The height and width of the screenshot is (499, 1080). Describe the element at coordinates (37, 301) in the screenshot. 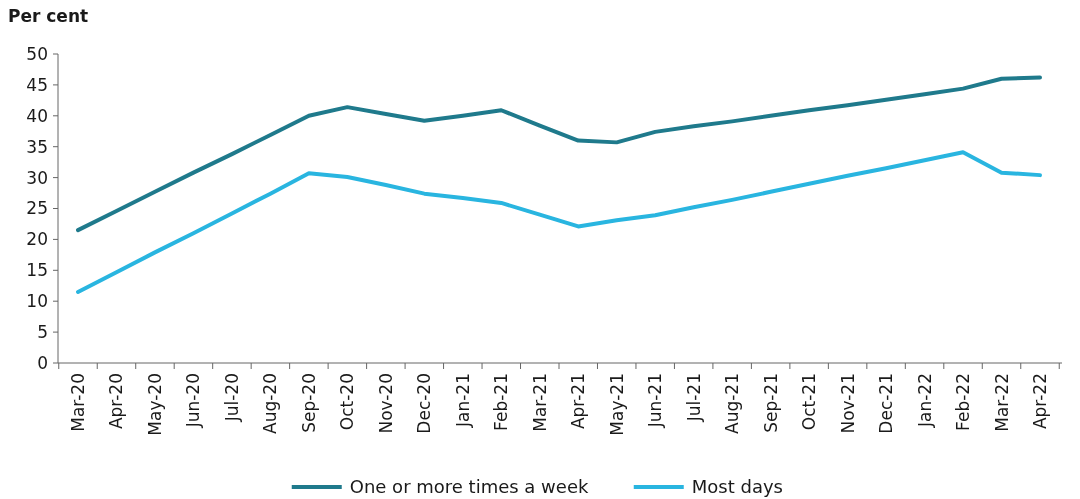

I see `y-tick-label: 10` at that location.